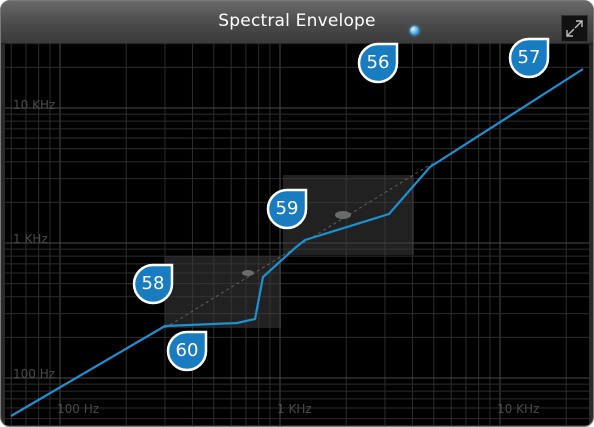 The width and height of the screenshot is (594, 427). Describe the element at coordinates (34, 105) in the screenshot. I see `y-label-10khz: 10 KHz` at that location.